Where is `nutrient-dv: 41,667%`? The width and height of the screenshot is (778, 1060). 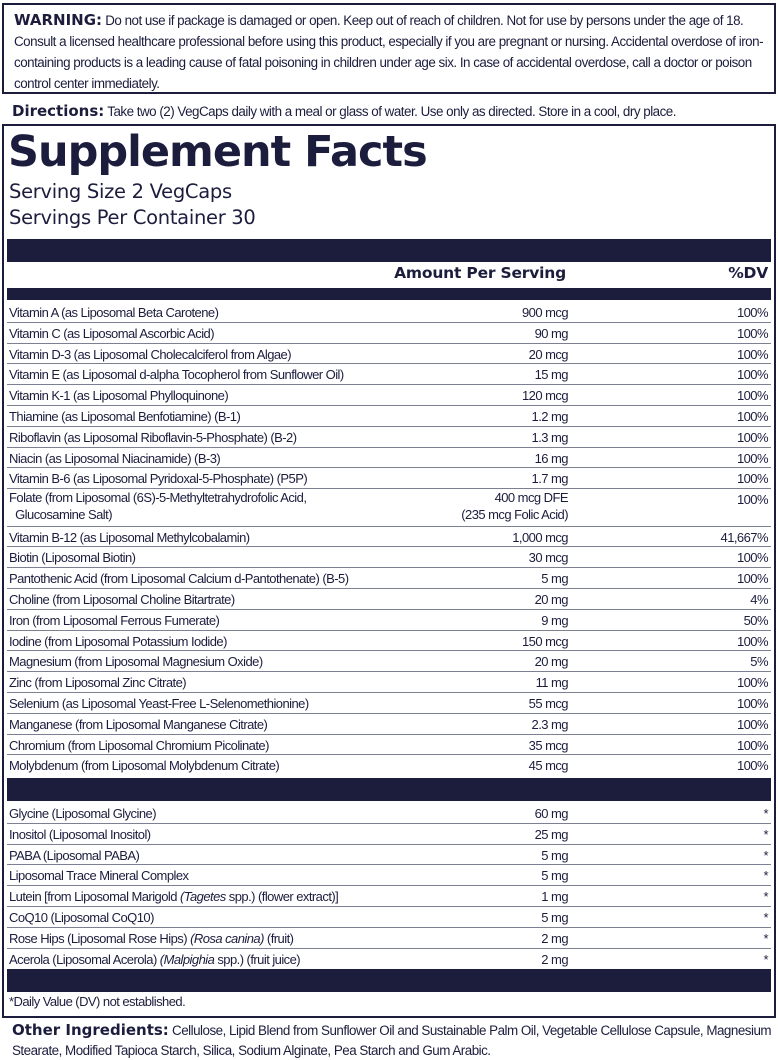 nutrient-dv: 41,667% is located at coordinates (744, 537).